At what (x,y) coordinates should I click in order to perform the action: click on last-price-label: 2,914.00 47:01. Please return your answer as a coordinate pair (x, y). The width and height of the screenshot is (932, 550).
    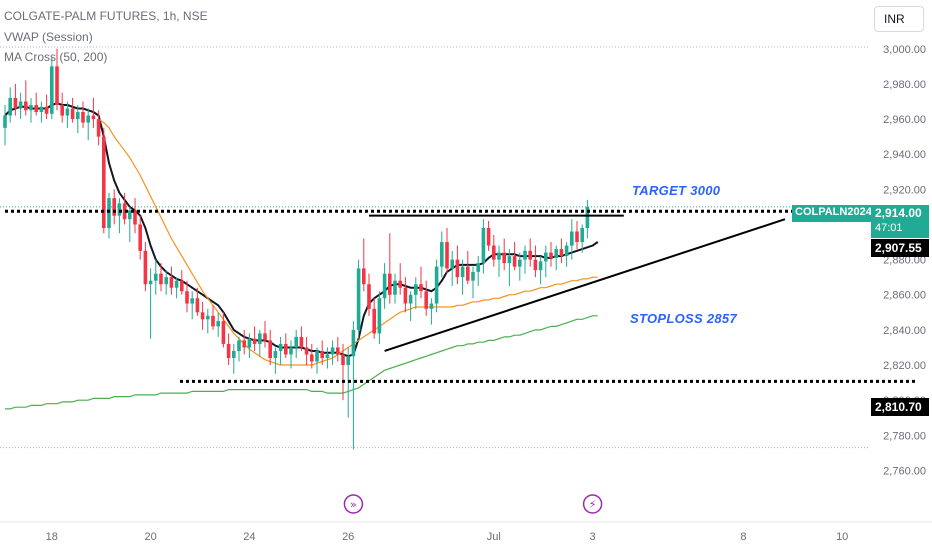
    Looking at the image, I should click on (900, 221).